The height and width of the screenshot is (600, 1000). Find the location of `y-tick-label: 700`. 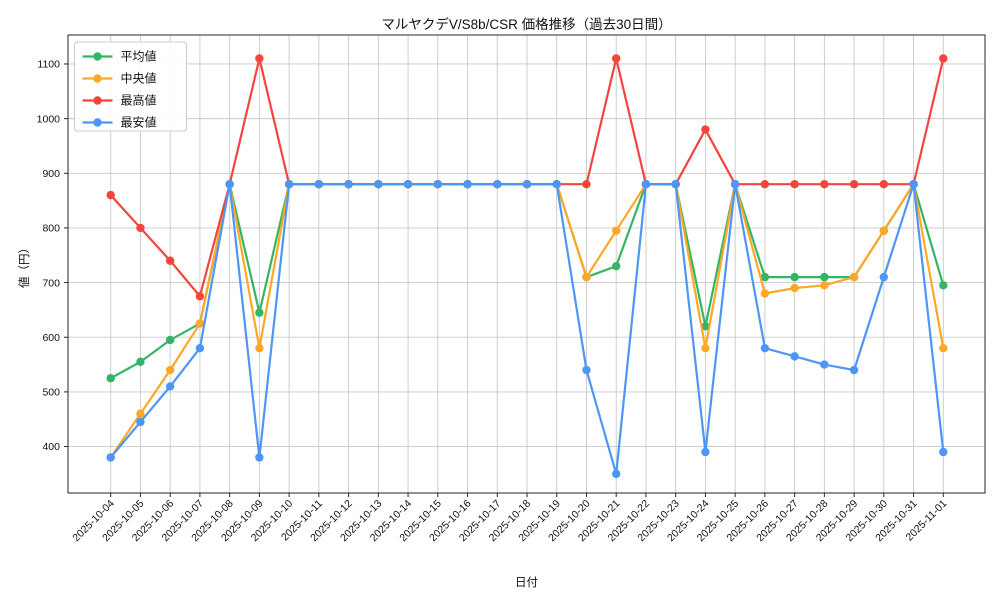

y-tick-label: 700 is located at coordinates (51, 283).